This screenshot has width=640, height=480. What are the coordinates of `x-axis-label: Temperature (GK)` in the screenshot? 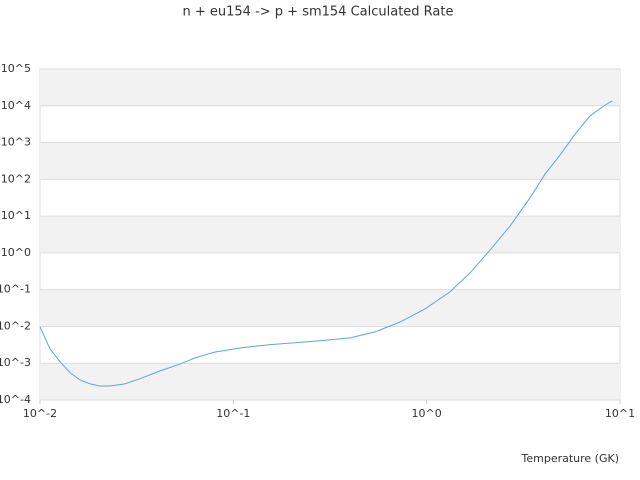 It's located at (570, 458).